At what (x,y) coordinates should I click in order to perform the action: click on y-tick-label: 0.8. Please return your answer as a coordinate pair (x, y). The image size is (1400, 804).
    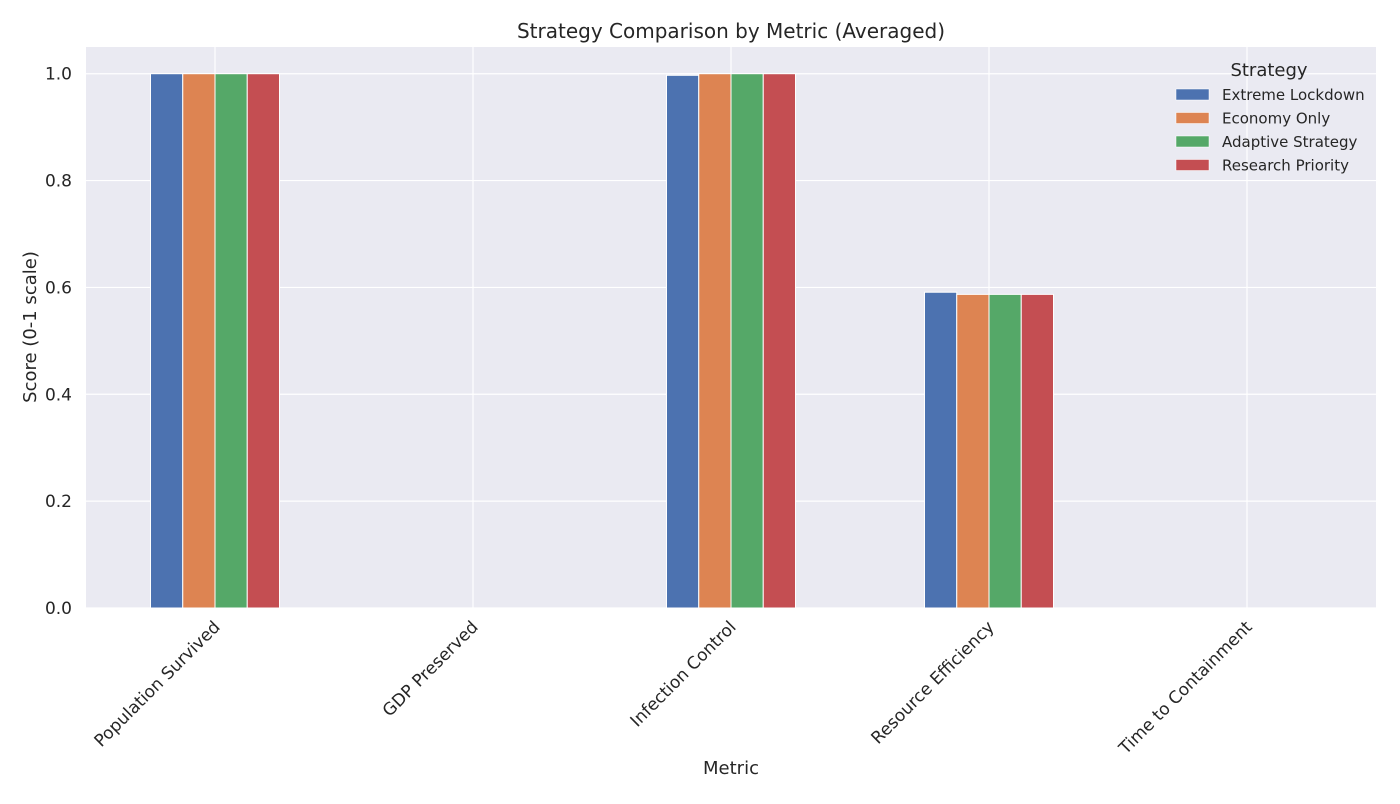
    Looking at the image, I should click on (58, 182).